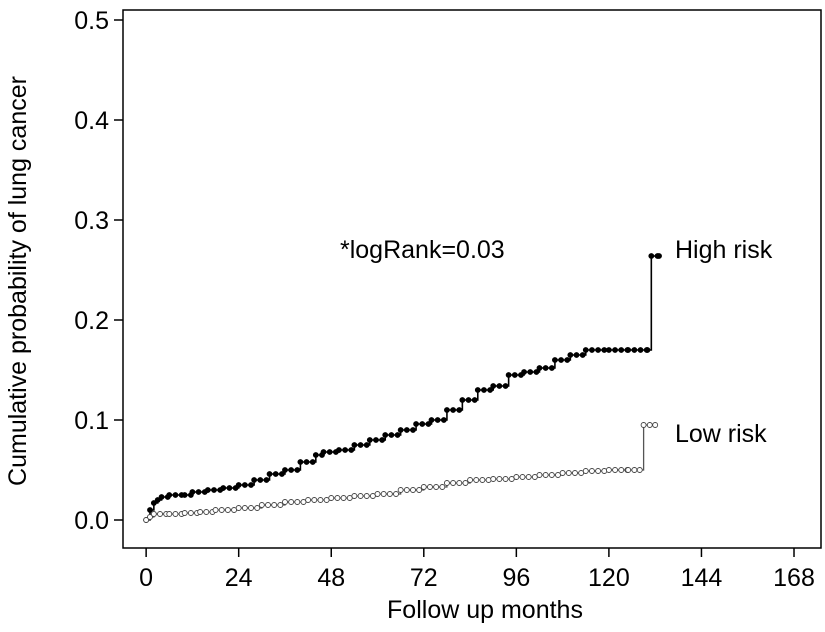  What do you see at coordinates (91, 221) in the screenshot?
I see `y-tick-label: 0.3` at bounding box center [91, 221].